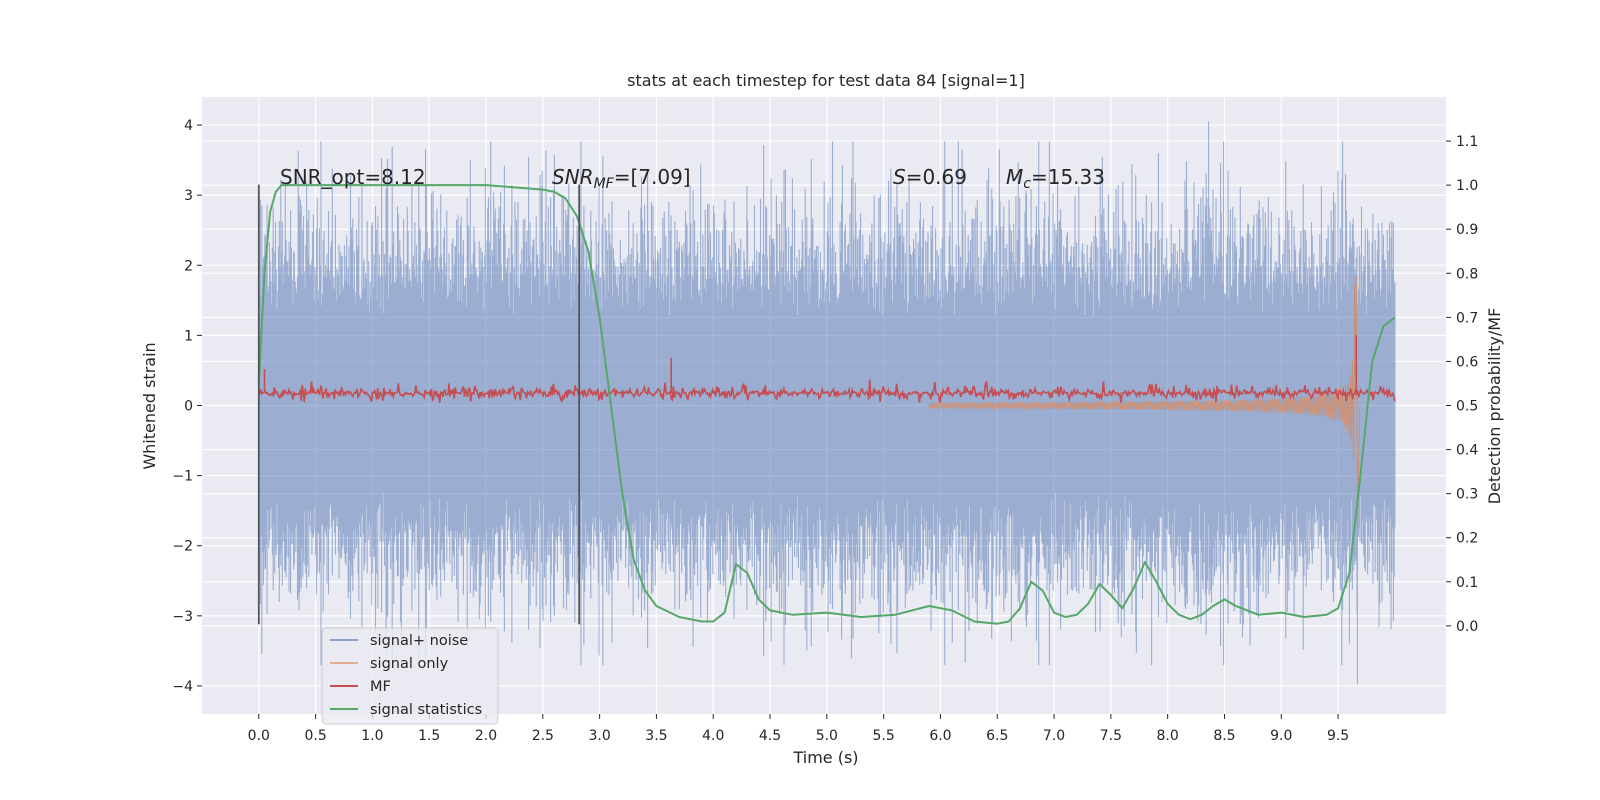  I want to click on annotation-mc: Mc=15.33, so click(1055, 178).